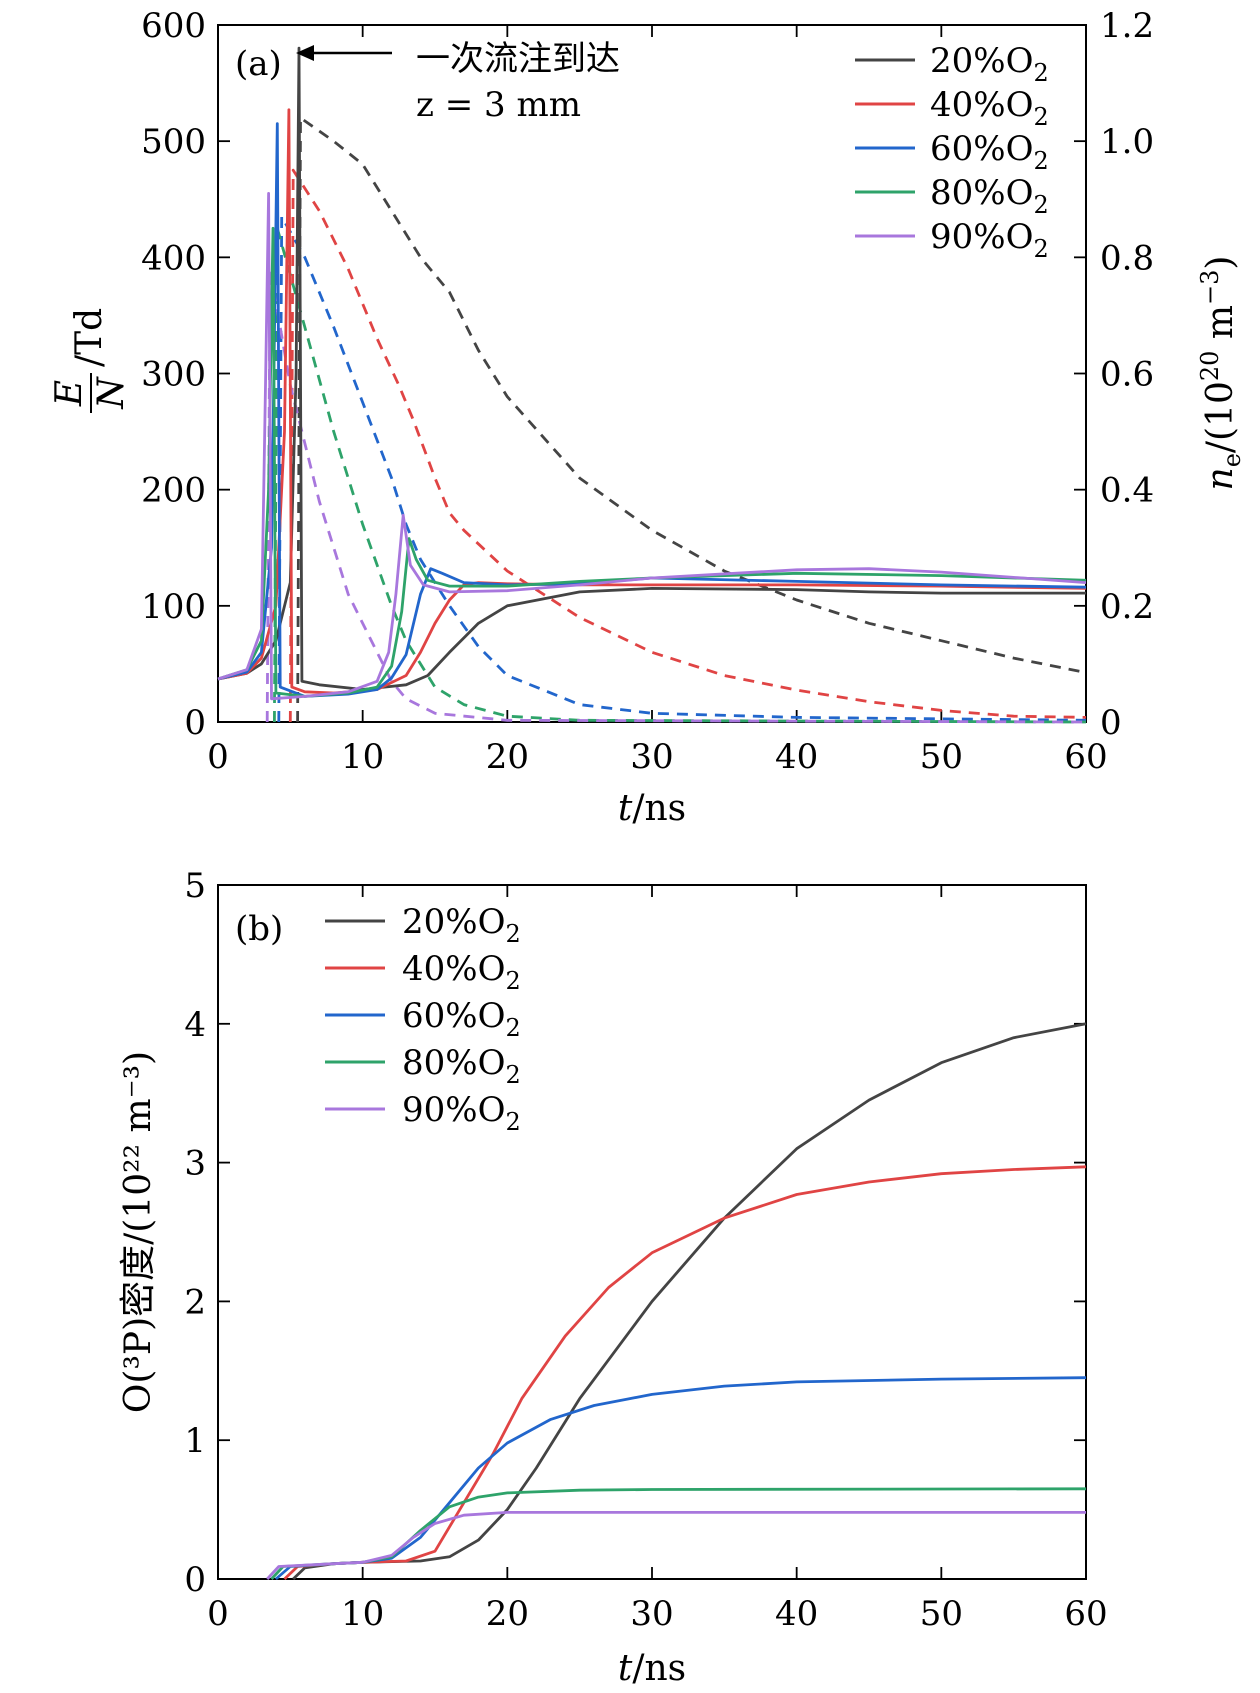 The width and height of the screenshot is (1260, 1693). I want to click on panel-b-x-tick-label: 40, so click(796, 1614).